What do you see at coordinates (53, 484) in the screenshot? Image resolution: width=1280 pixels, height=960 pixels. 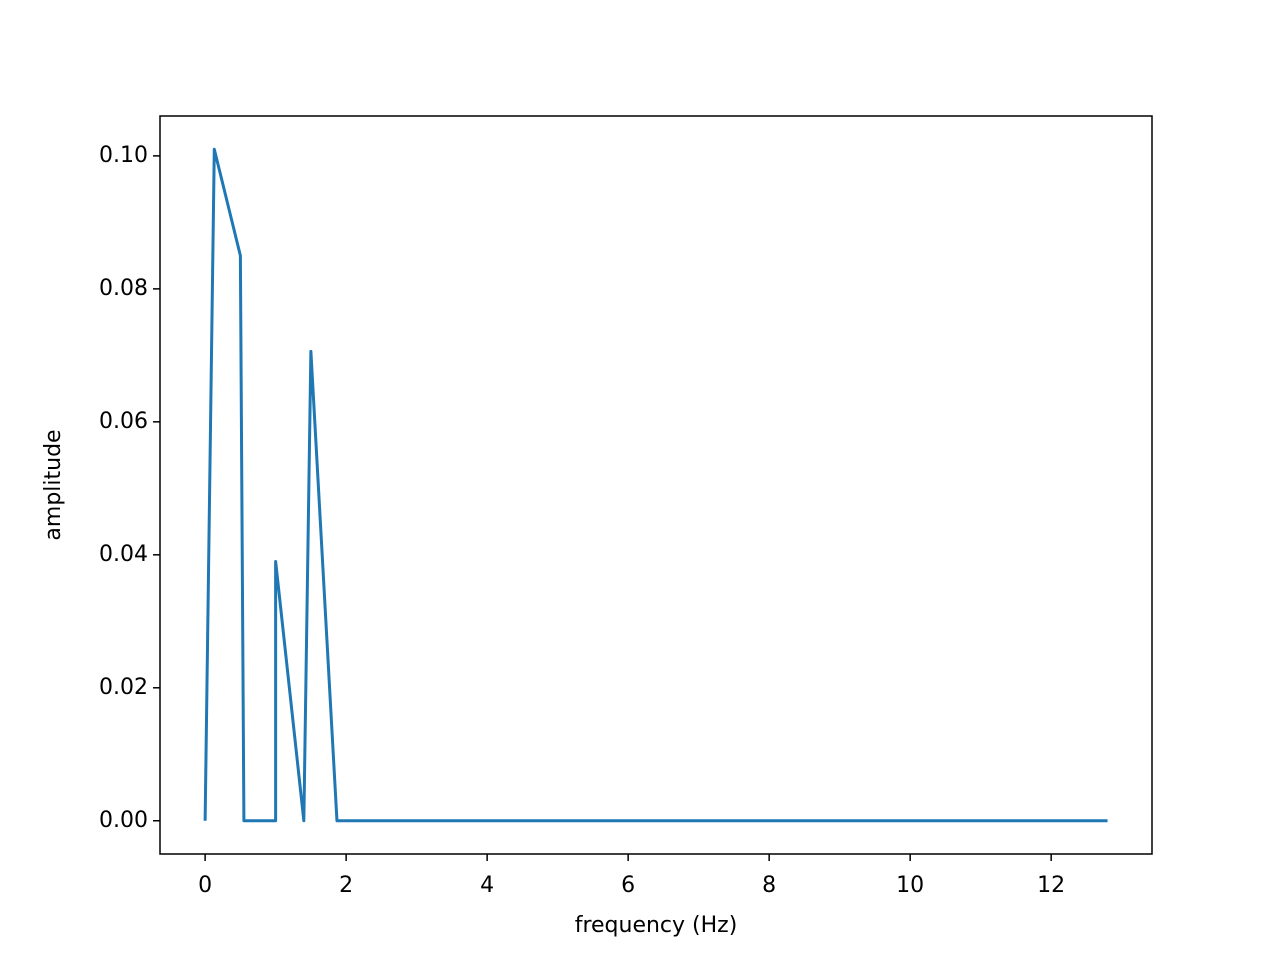 I see `y-axis-label: amplitude` at bounding box center [53, 484].